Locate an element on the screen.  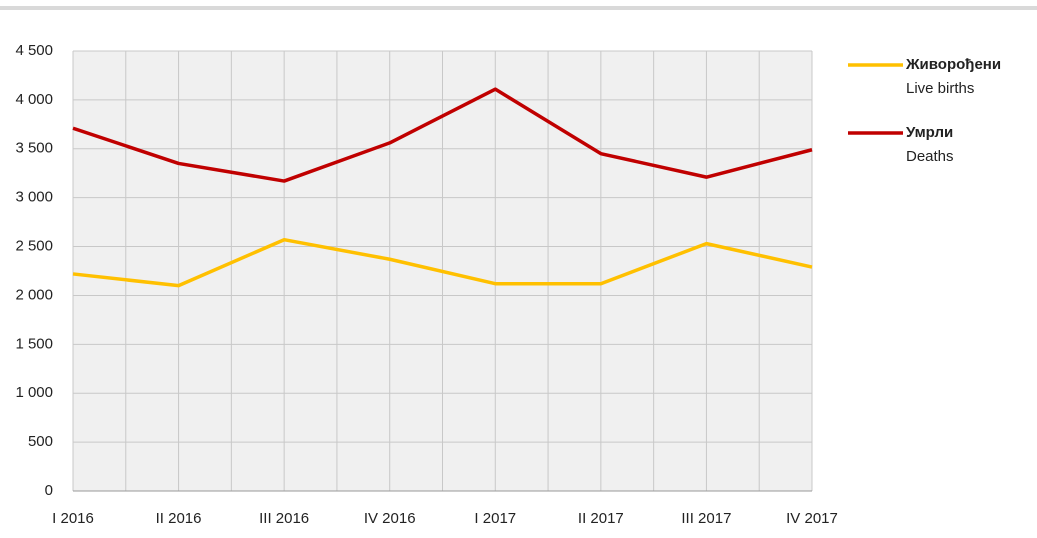
y-tick-label: 3 500 is located at coordinates (34, 148).